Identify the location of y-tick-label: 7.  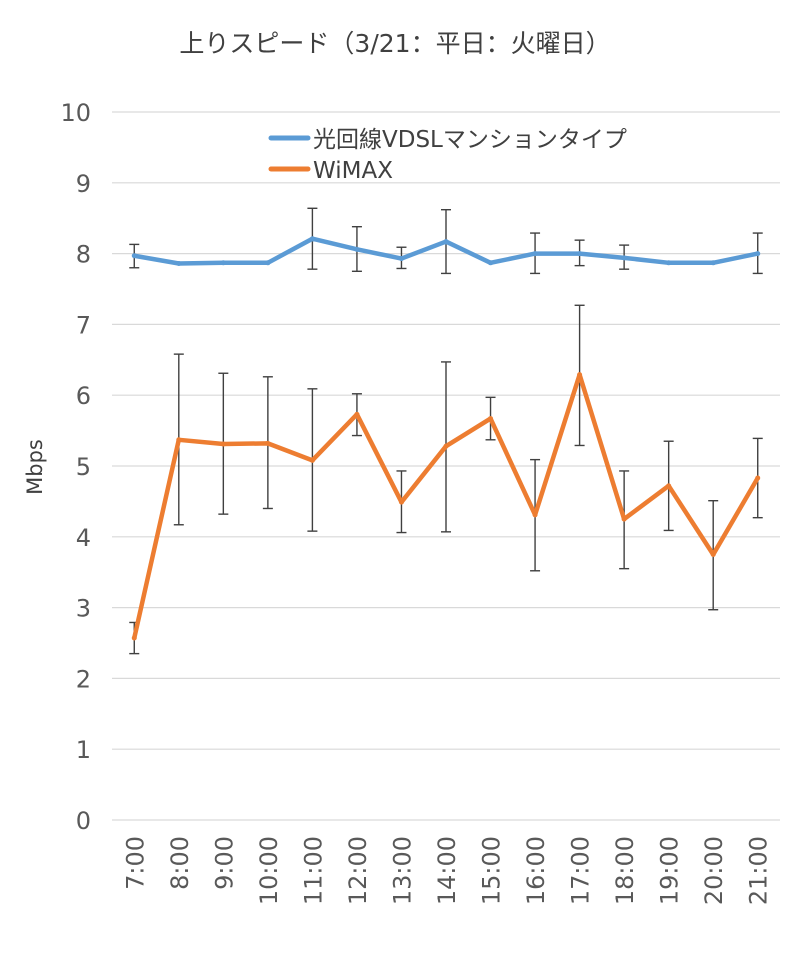
(83, 325).